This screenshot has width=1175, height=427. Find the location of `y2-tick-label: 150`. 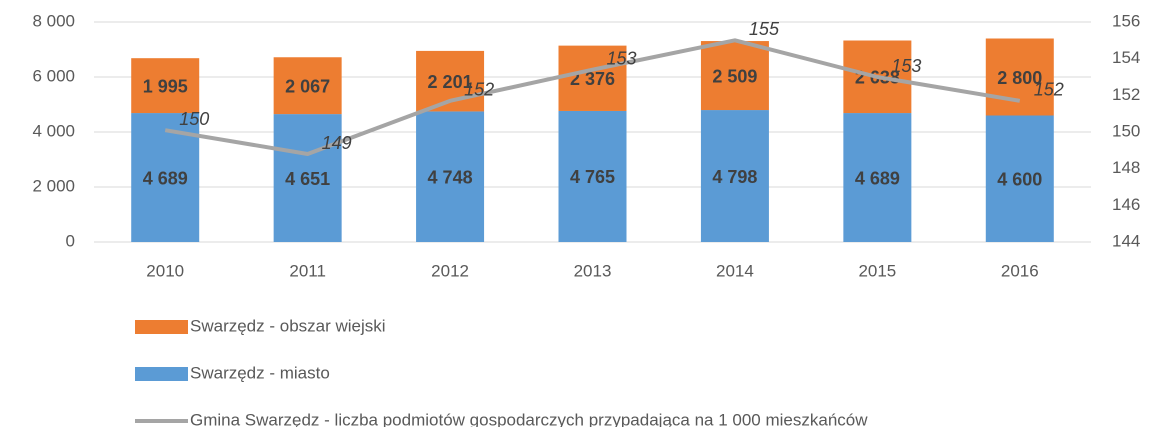

y2-tick-label: 150 is located at coordinates (1126, 130).